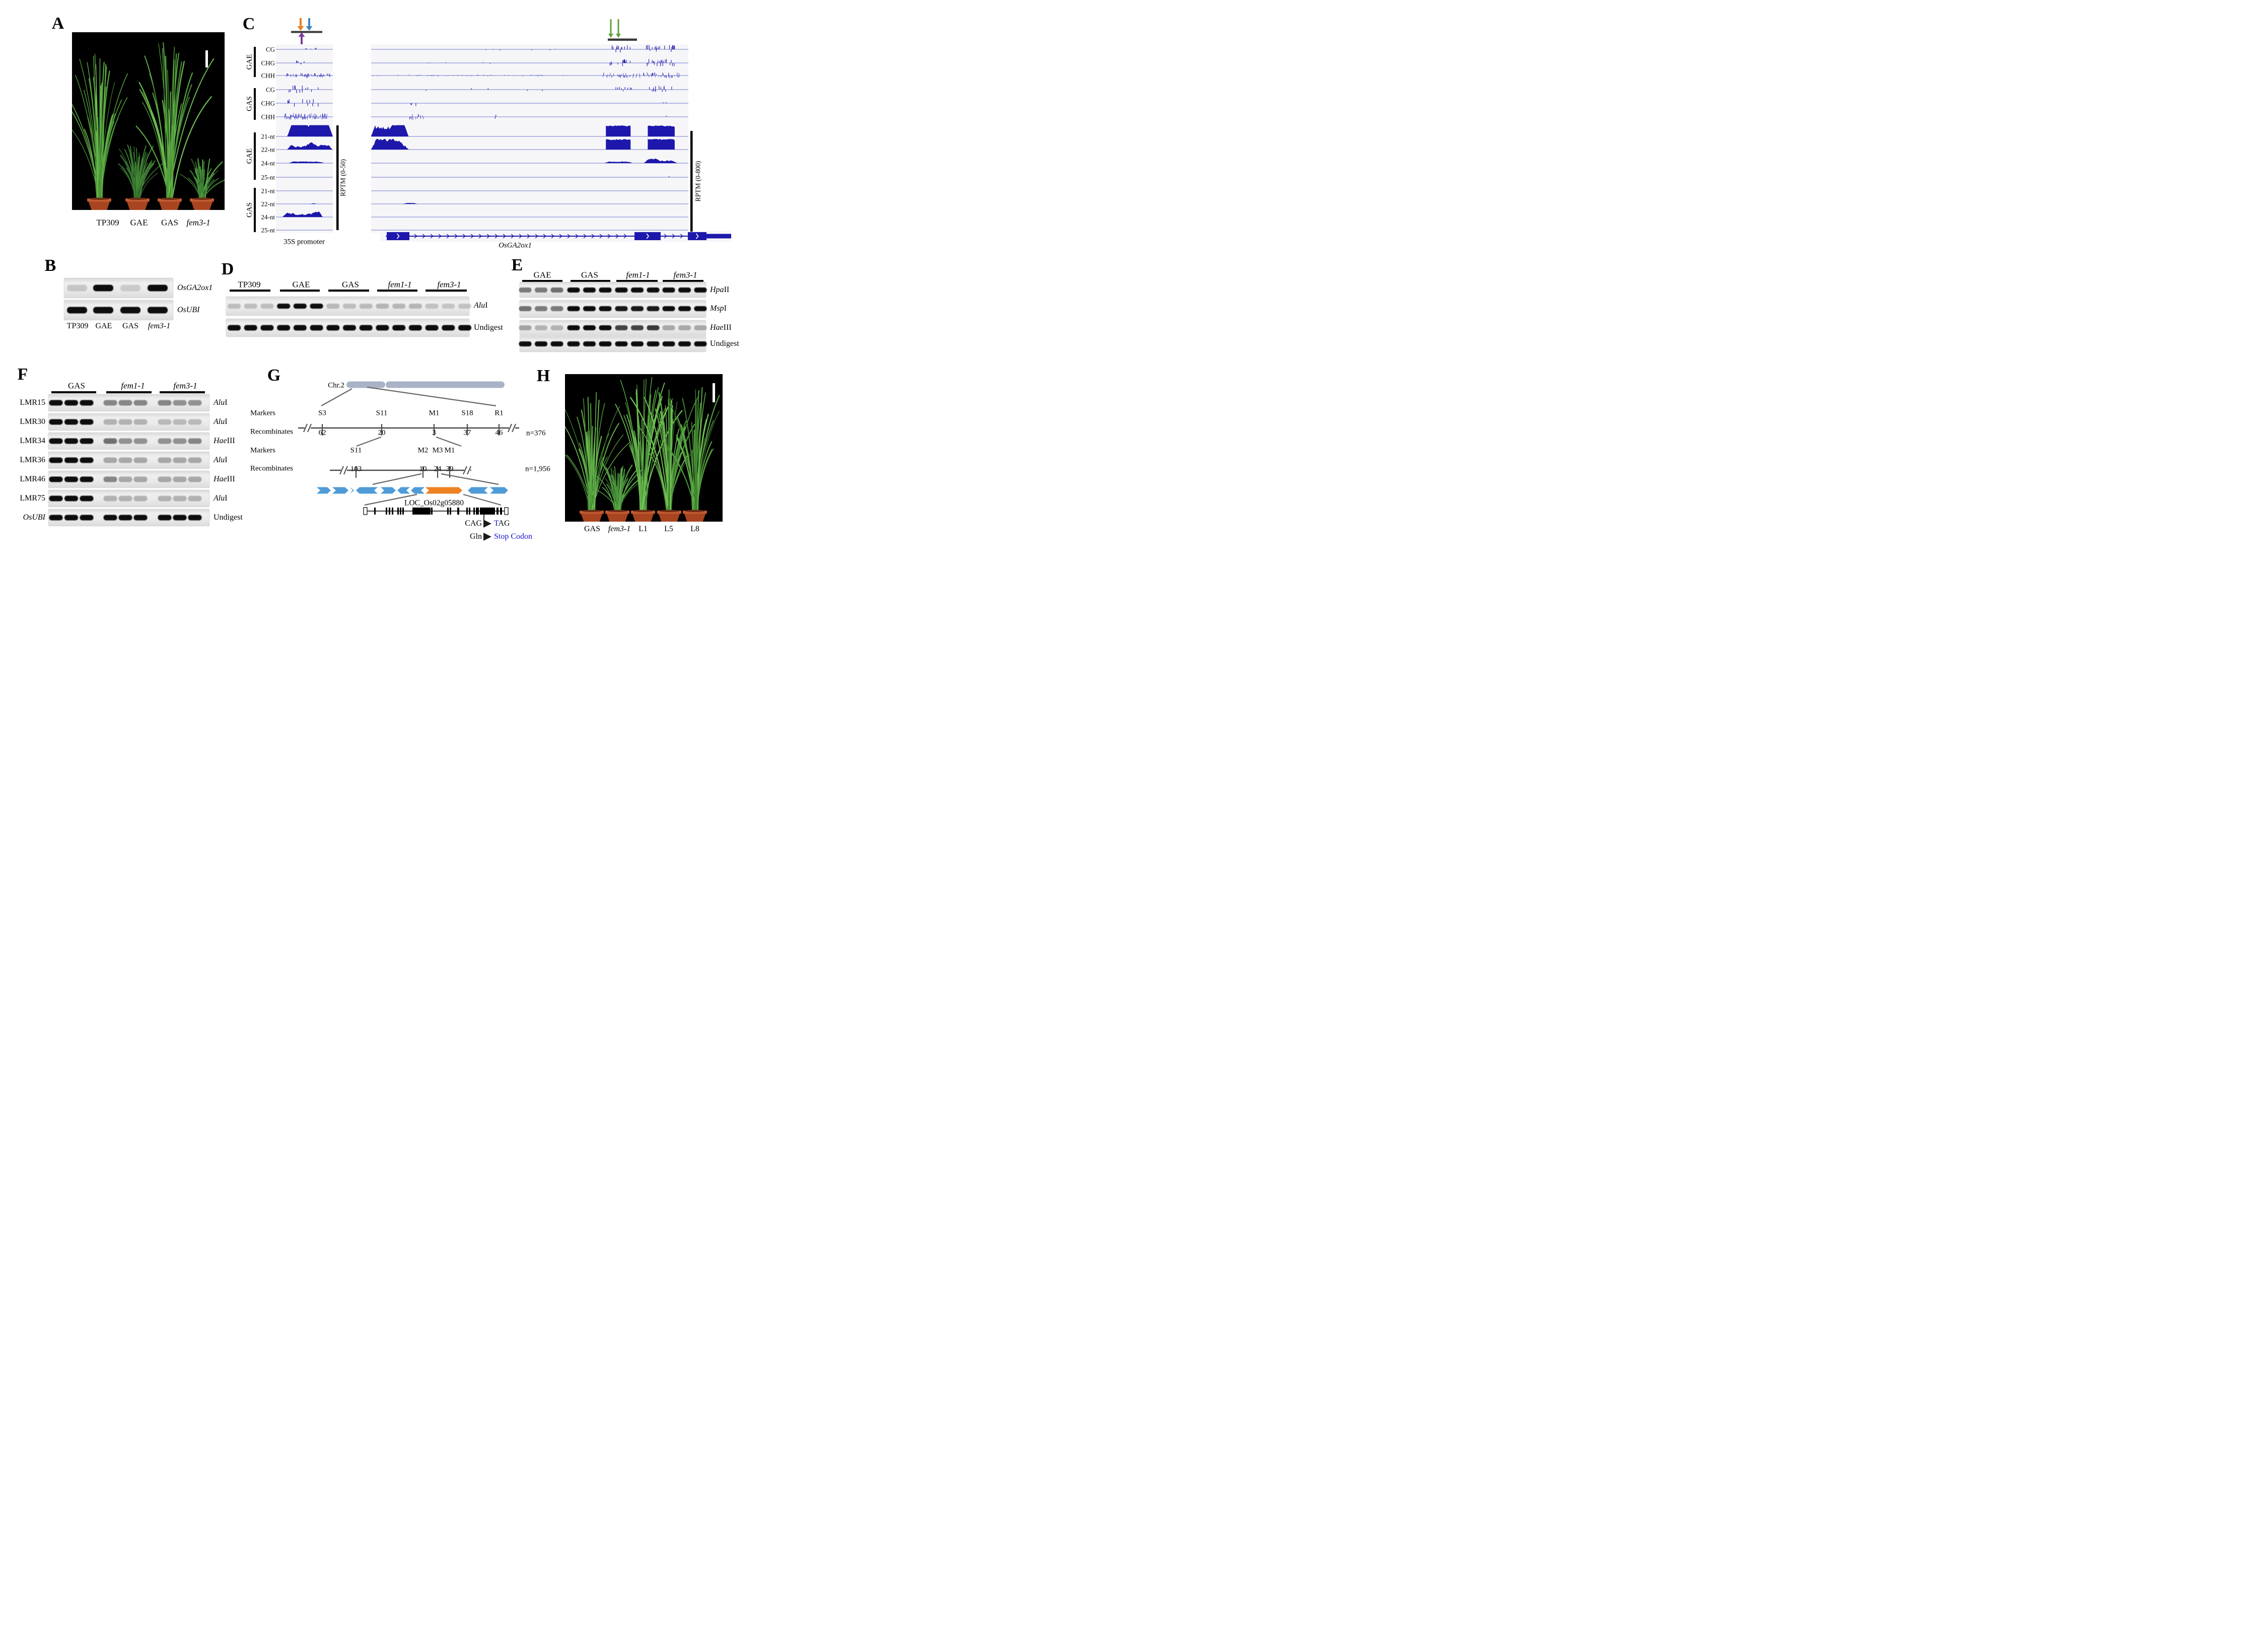 This screenshot has width=2266, height=1652. What do you see at coordinates (499, 413) in the screenshot?
I see `map1-marker-label: R1` at bounding box center [499, 413].